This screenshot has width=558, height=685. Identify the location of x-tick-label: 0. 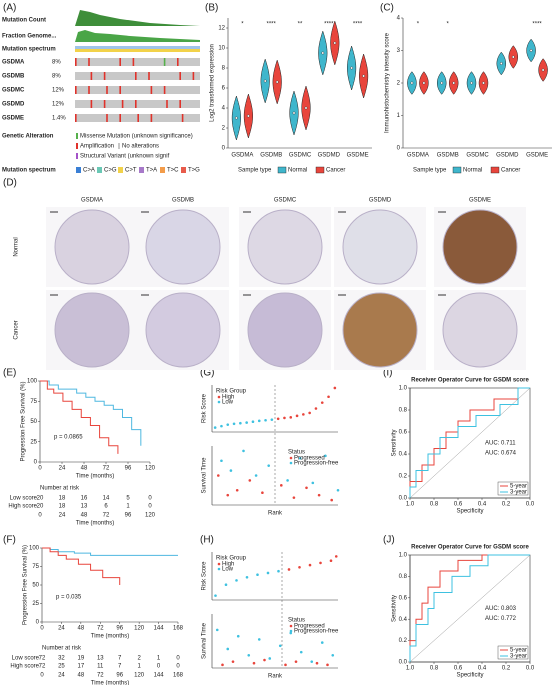
(42, 629).